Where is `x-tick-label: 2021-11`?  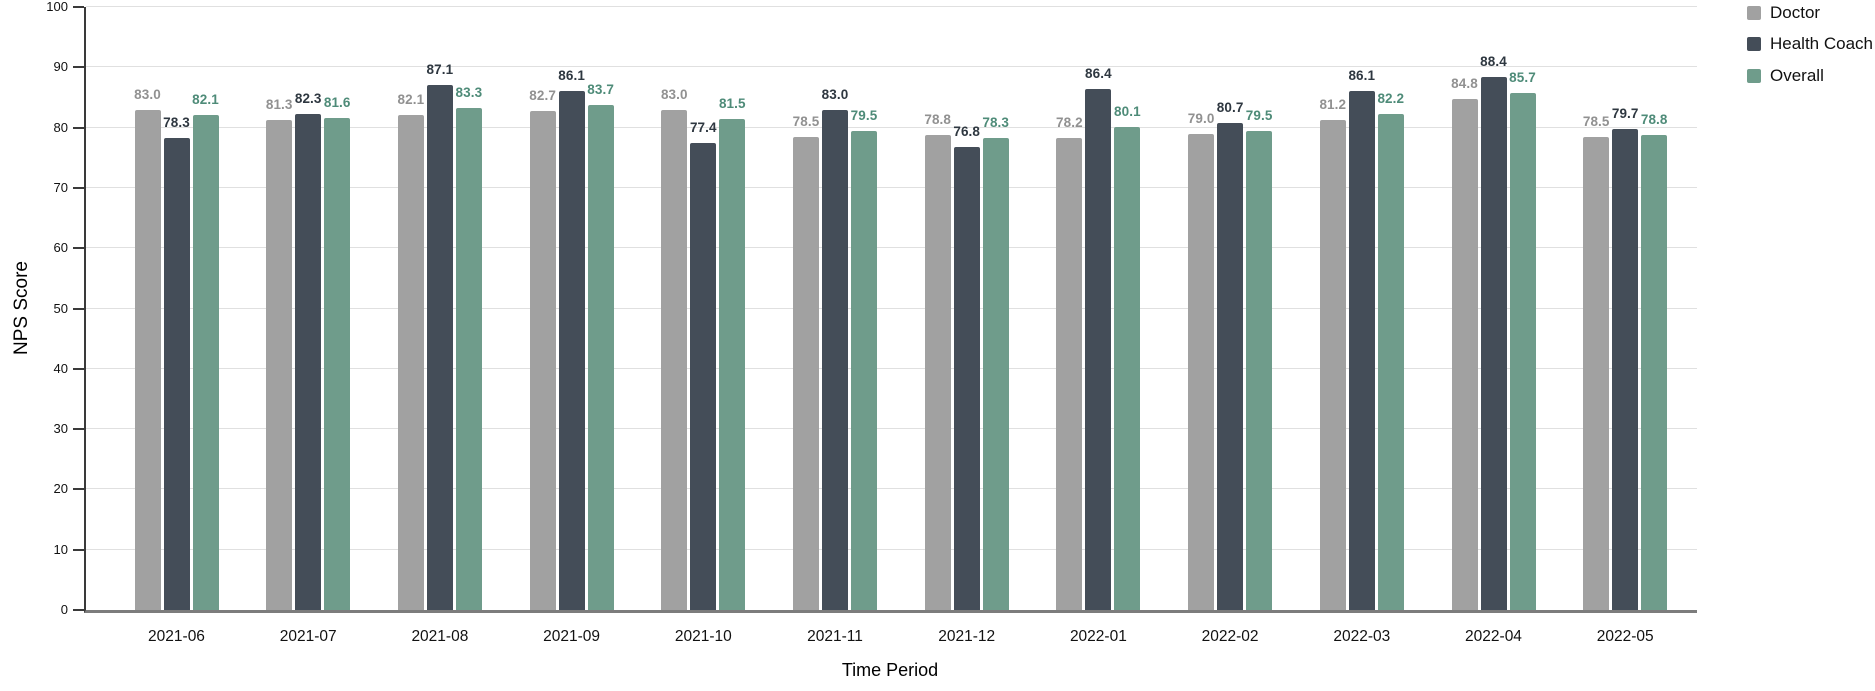
x-tick-label: 2021-11 is located at coordinates (835, 636).